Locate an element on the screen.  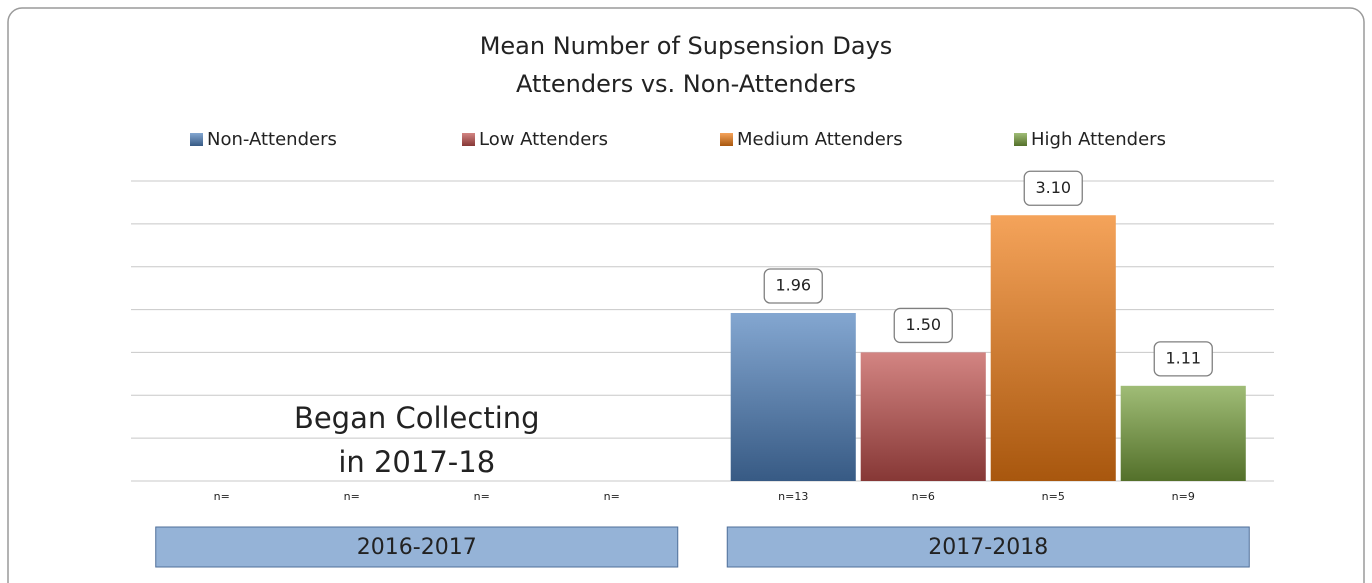
legend-label: Medium Attenders is located at coordinates (820, 139).